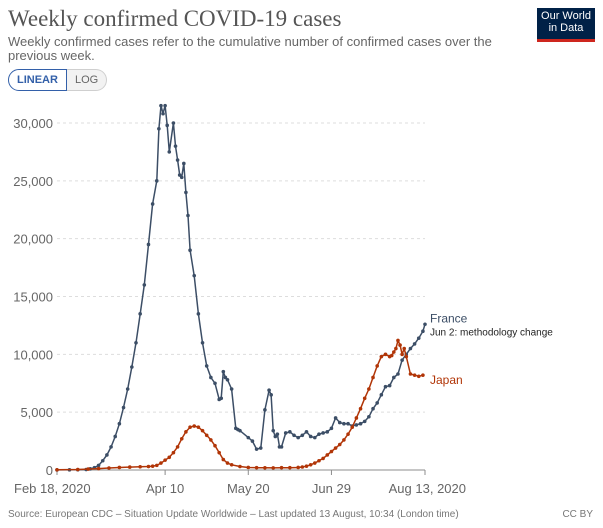 The width and height of the screenshot is (603, 528). What do you see at coordinates (165, 488) in the screenshot?
I see `x-tick-label: Apr 10` at bounding box center [165, 488].